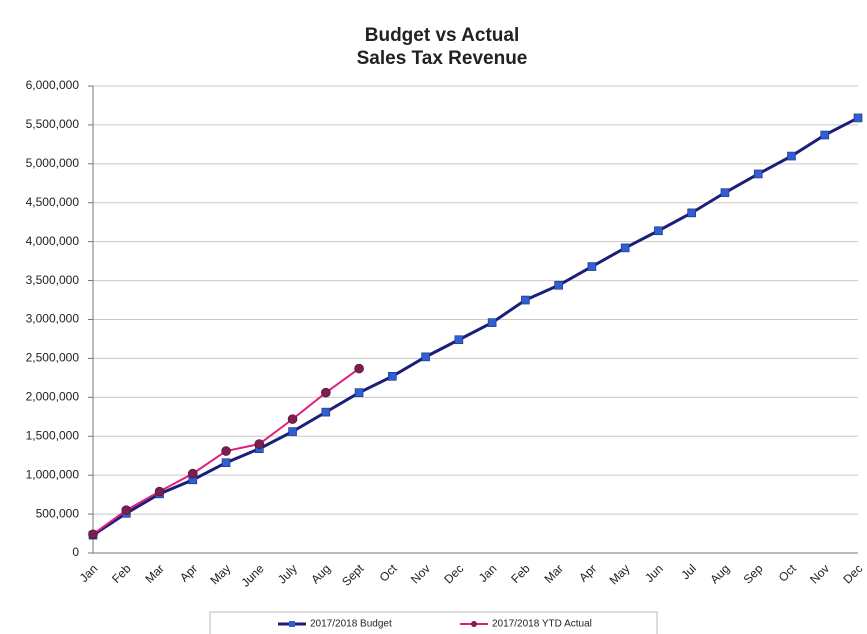  Describe the element at coordinates (542, 624) in the screenshot. I see `legend-label: 2017/2018 YTD Actual` at that location.